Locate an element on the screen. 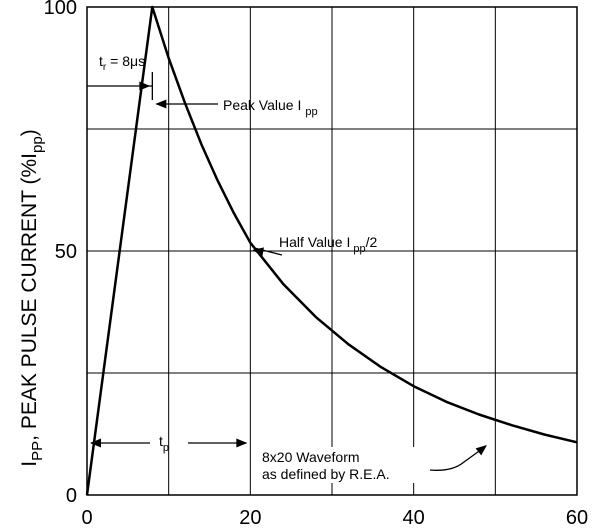 Image resolution: width=595 pixels, height=531 pixels. tr-arrow-head is located at coordinates (145, 86).